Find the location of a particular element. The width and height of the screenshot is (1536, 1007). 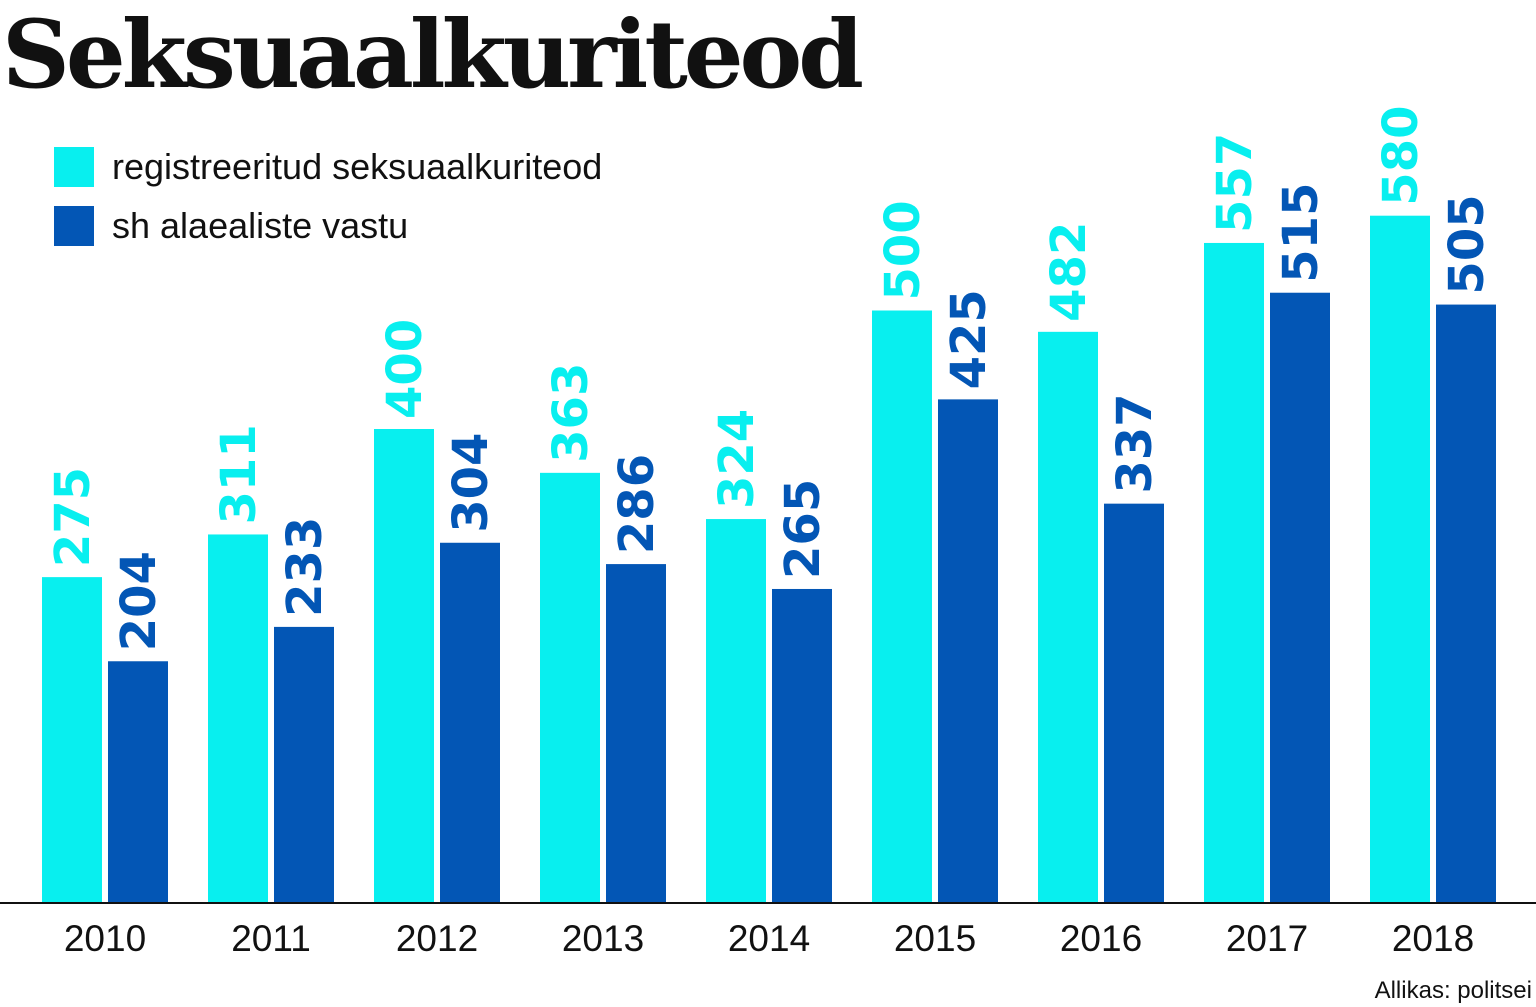

x-tick-label-2013: 2013 is located at coordinates (603, 938).